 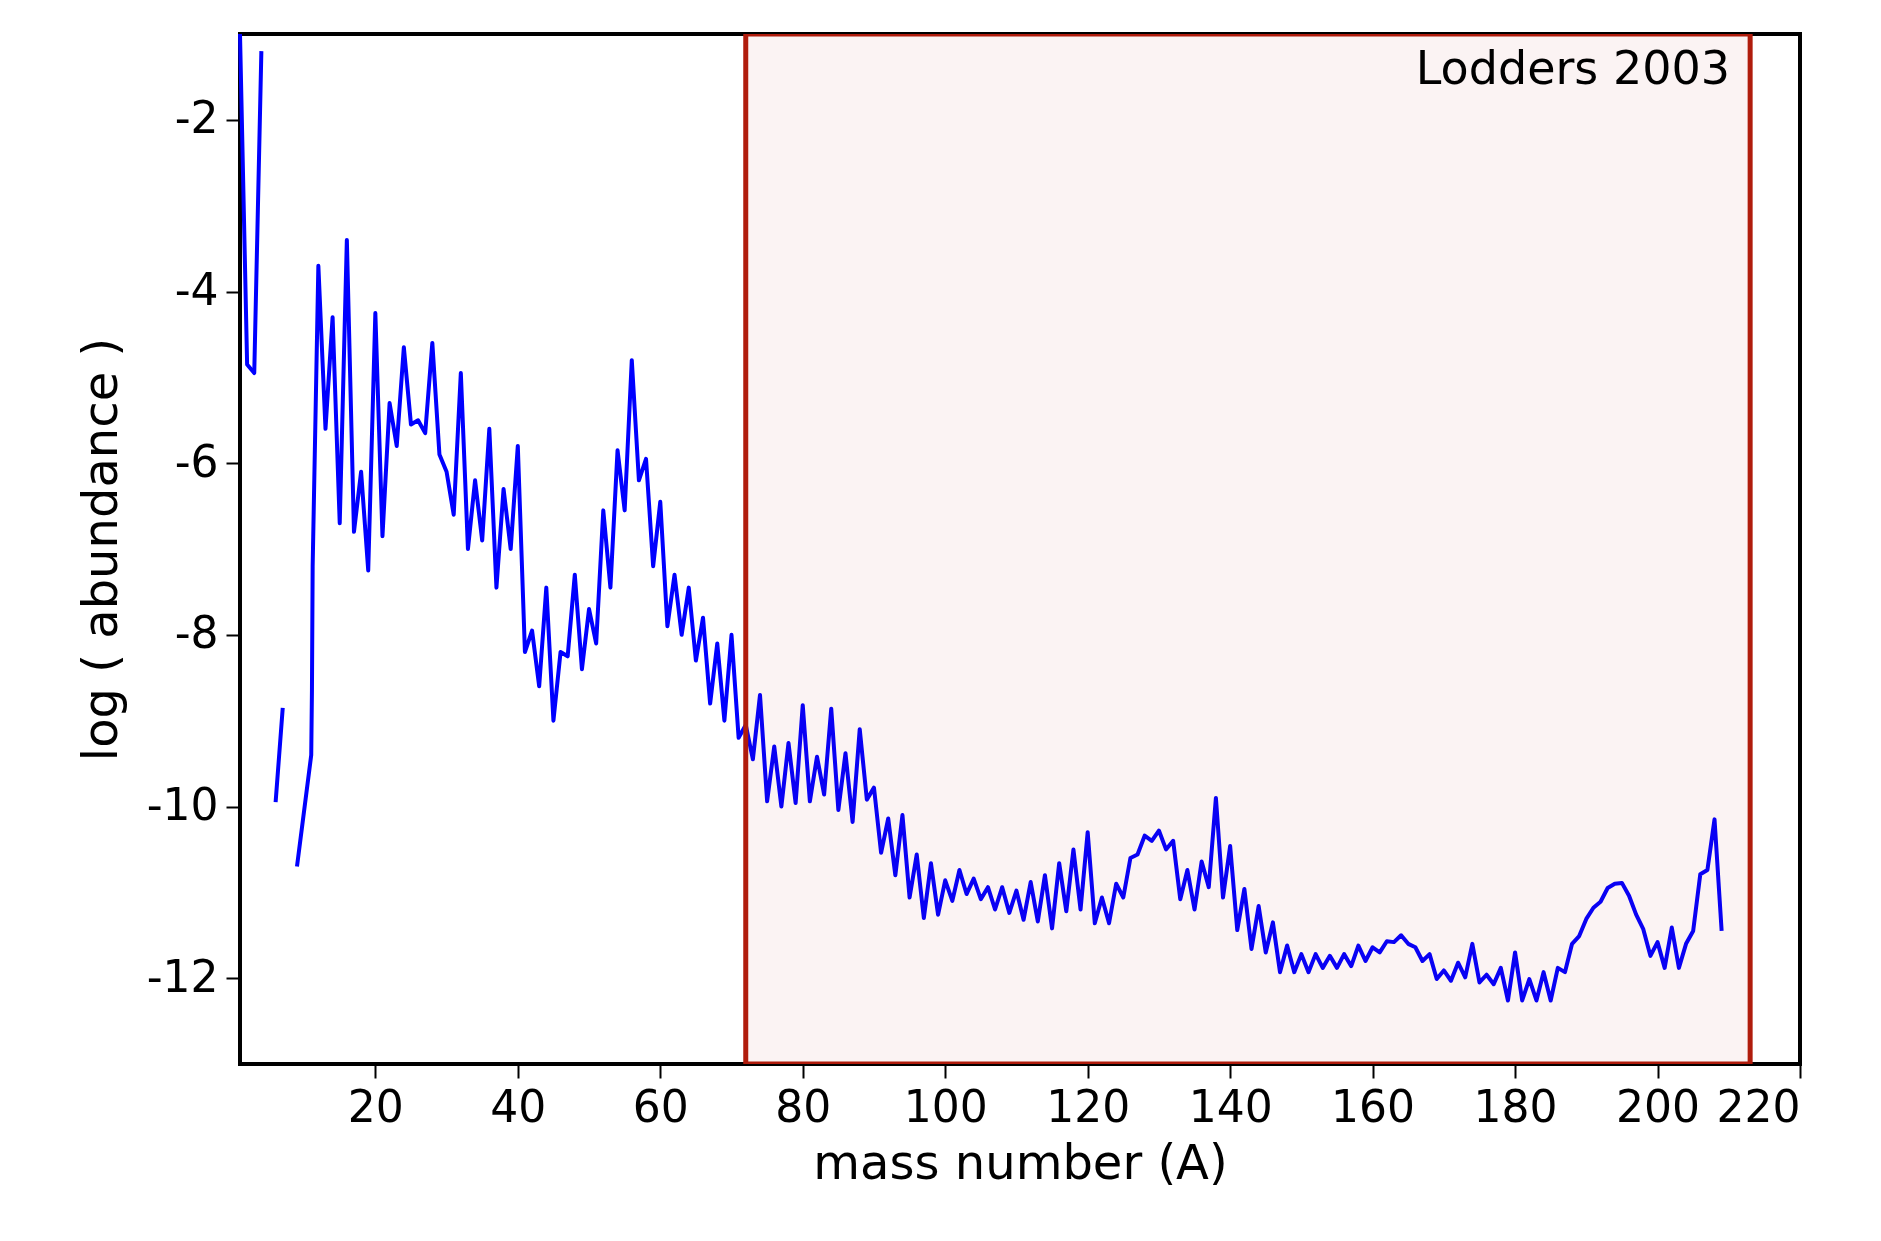 What do you see at coordinates (182, 976) in the screenshot?
I see `y-tick-label: -12` at bounding box center [182, 976].